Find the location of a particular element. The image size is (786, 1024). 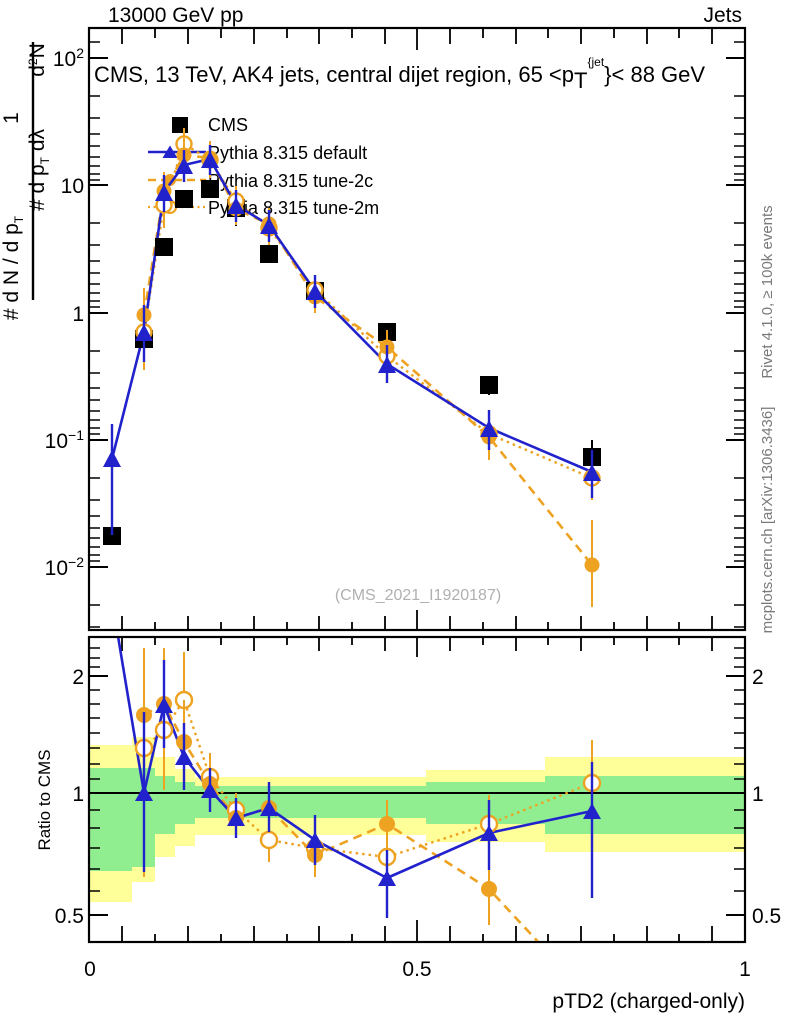

main-y-tick-labels: 102 10 1 10−1 10−2 is located at coordinates (65, 312).